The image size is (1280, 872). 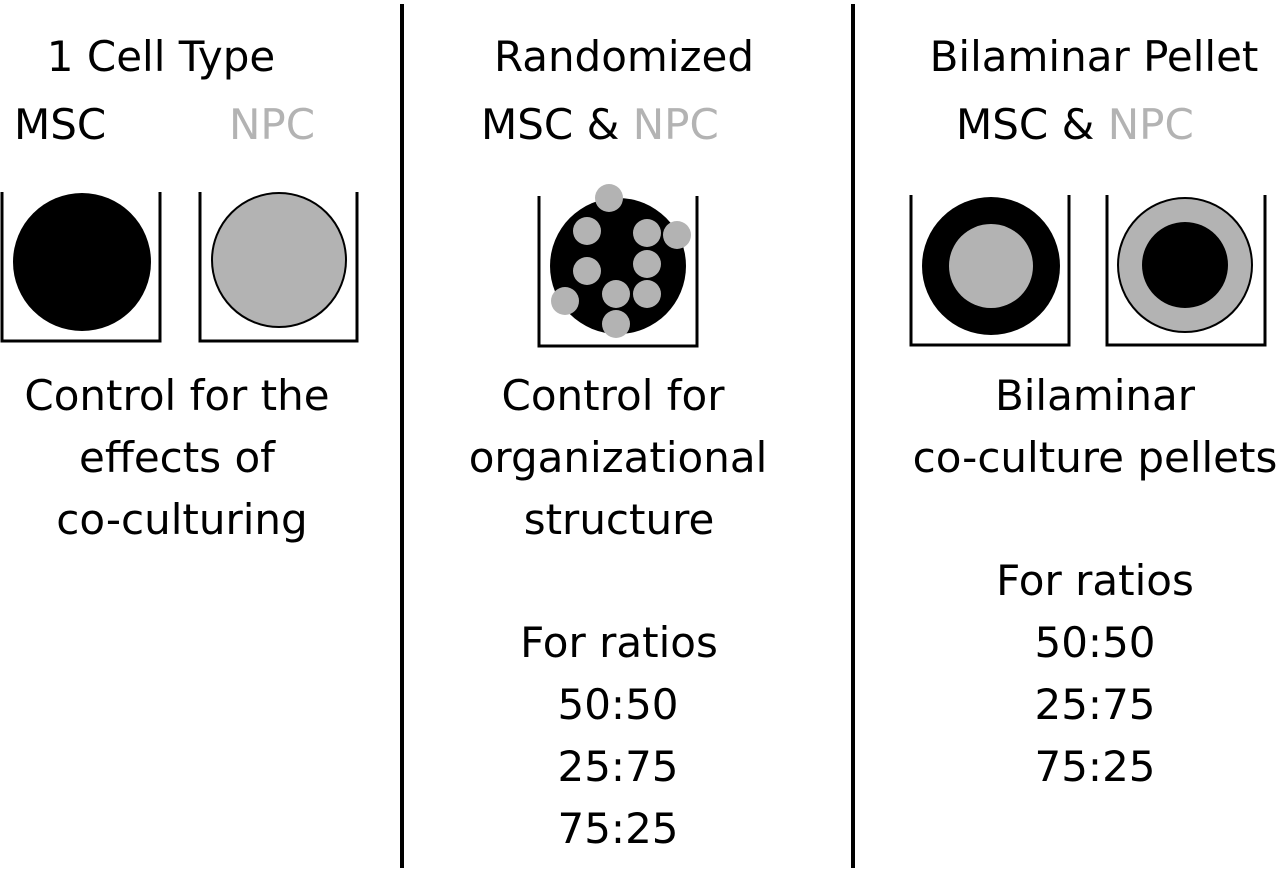 I want to click on panel-3-description-line-1: Bilaminar, so click(x=1095, y=395).